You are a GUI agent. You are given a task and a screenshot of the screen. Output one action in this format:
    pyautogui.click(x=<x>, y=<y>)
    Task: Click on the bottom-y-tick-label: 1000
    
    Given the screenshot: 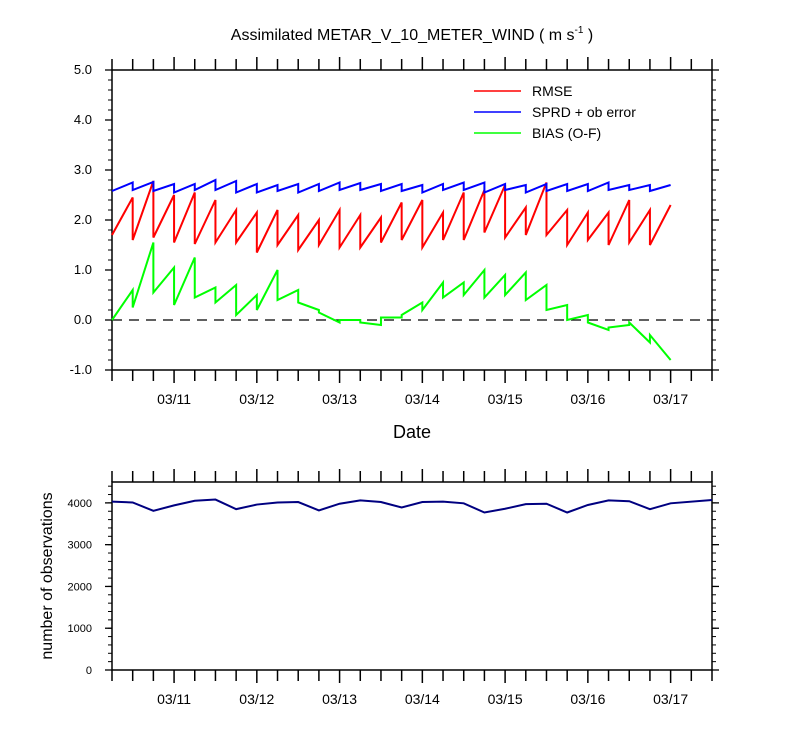 What is the action you would take?
    pyautogui.click(x=80, y=629)
    